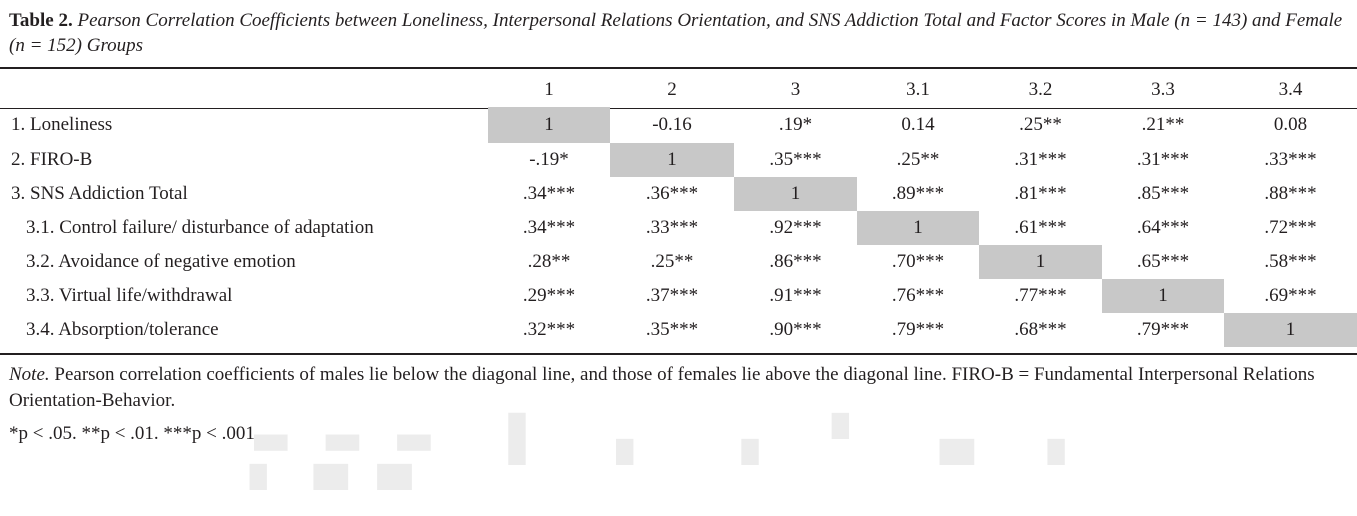  I want to click on correlation-cell: .69***, so click(1290, 295).